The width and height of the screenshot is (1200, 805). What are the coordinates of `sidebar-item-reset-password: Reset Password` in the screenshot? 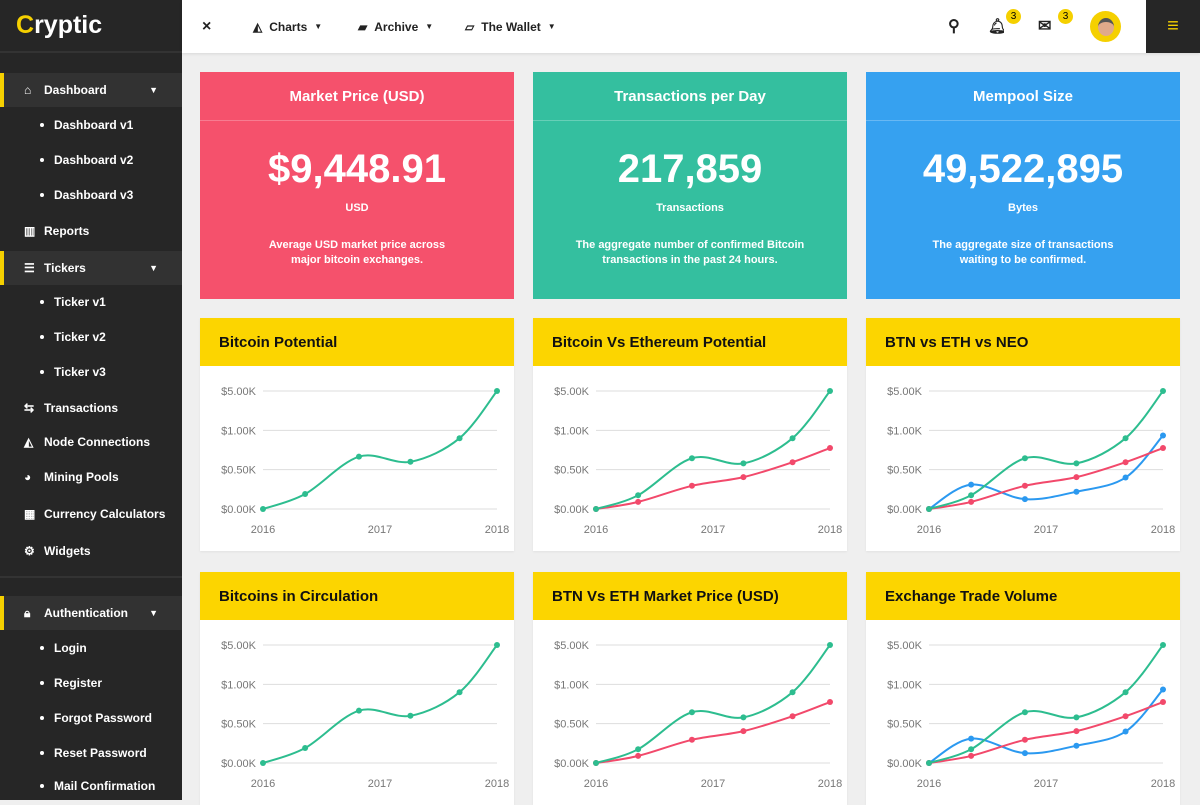 It's located at (91, 753).